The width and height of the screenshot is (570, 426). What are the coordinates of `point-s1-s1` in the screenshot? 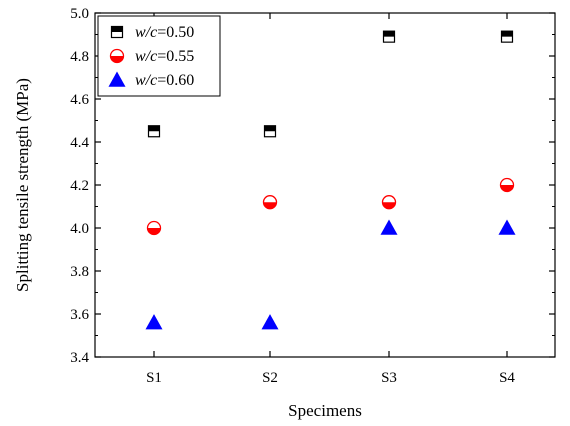 It's located at (154, 131).